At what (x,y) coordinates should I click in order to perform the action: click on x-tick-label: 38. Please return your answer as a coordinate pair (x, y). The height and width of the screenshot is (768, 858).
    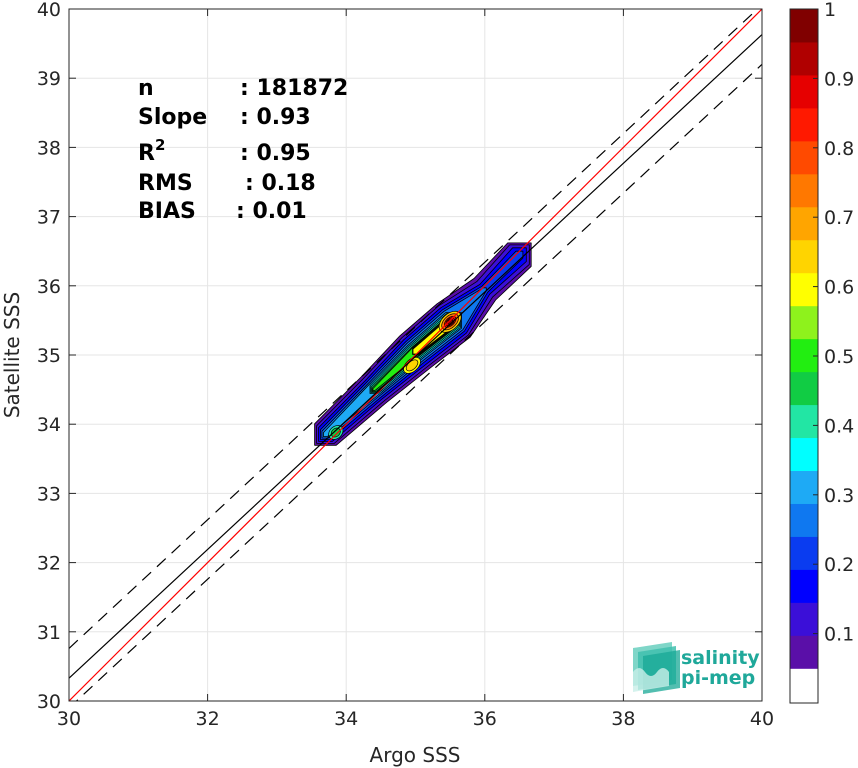
    Looking at the image, I should click on (623, 719).